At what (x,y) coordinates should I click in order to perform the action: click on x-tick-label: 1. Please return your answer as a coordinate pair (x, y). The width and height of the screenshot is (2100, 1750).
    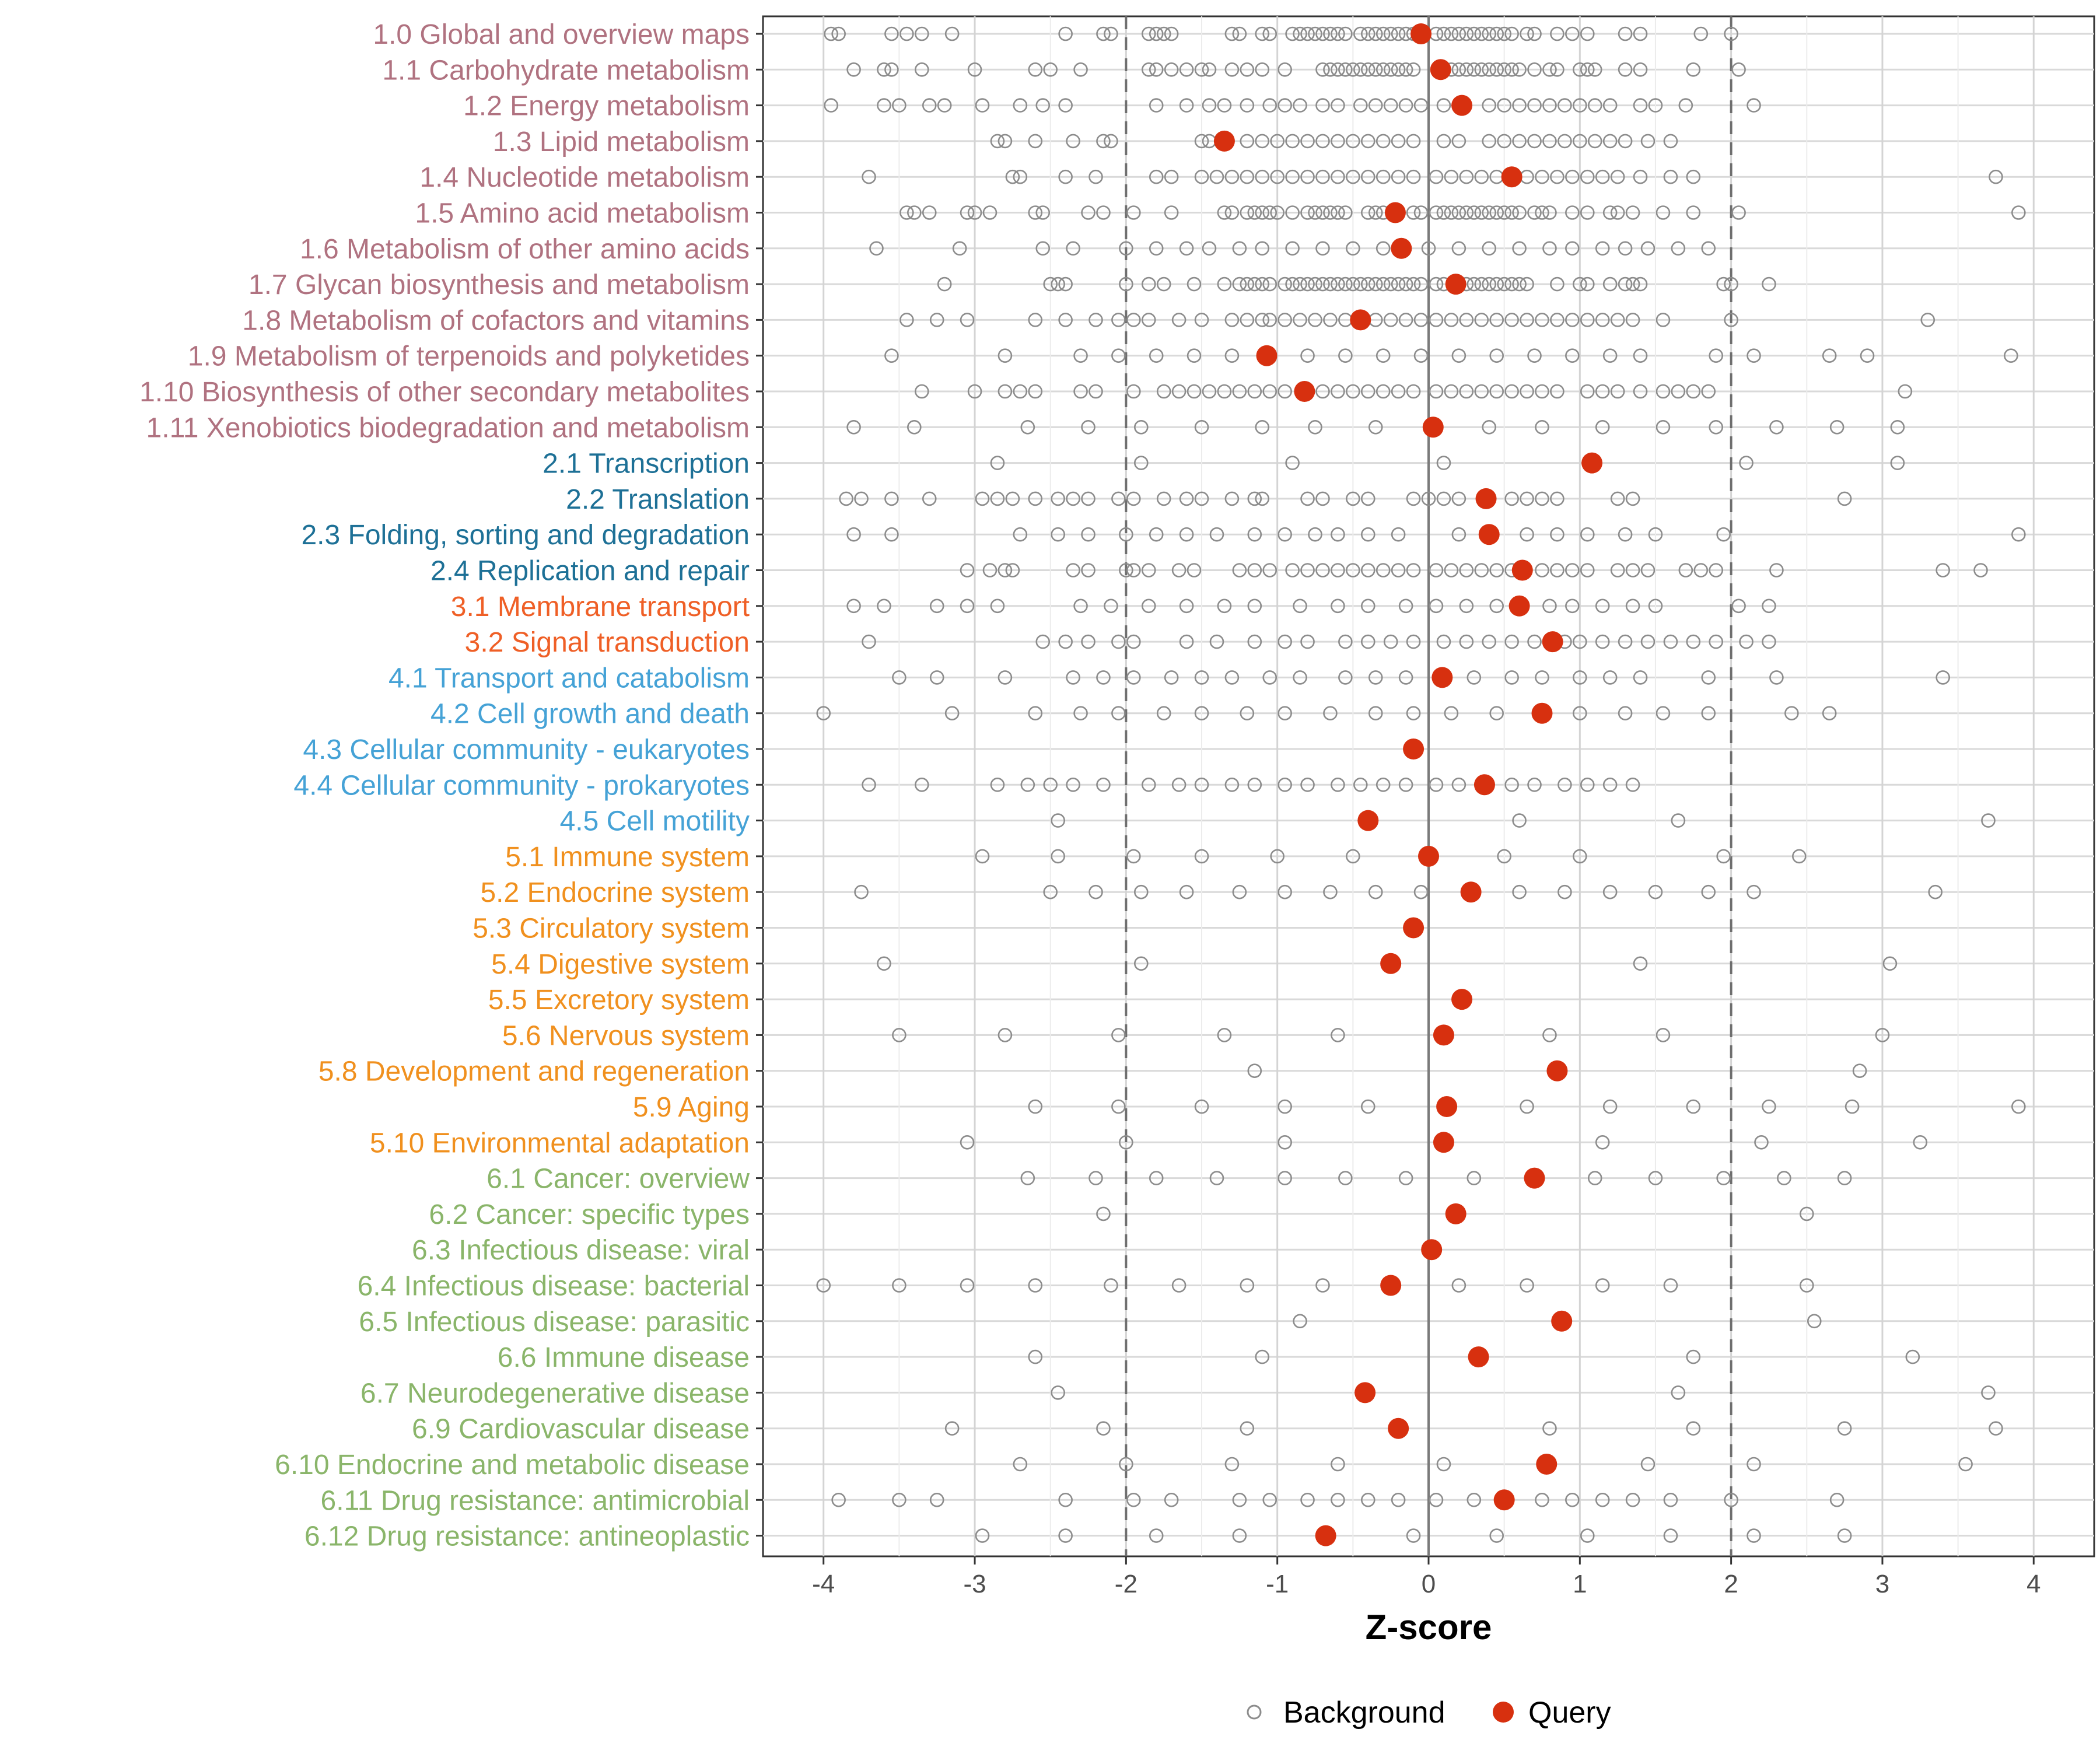
    Looking at the image, I should click on (1580, 1584).